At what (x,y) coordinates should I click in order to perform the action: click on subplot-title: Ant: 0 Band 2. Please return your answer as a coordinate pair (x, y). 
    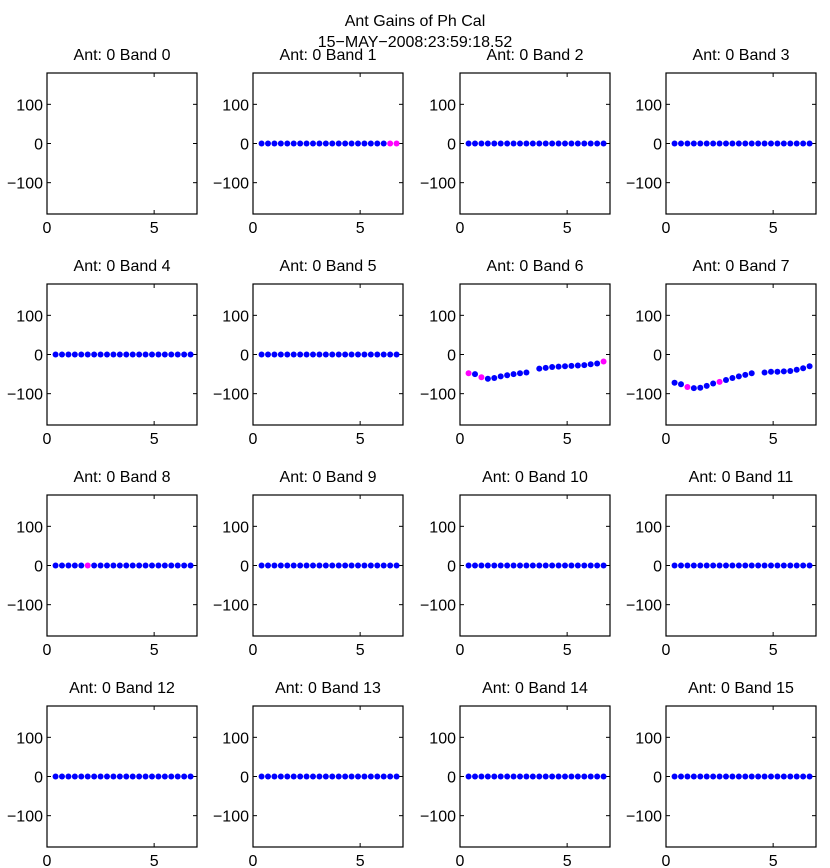
    Looking at the image, I should click on (535, 55).